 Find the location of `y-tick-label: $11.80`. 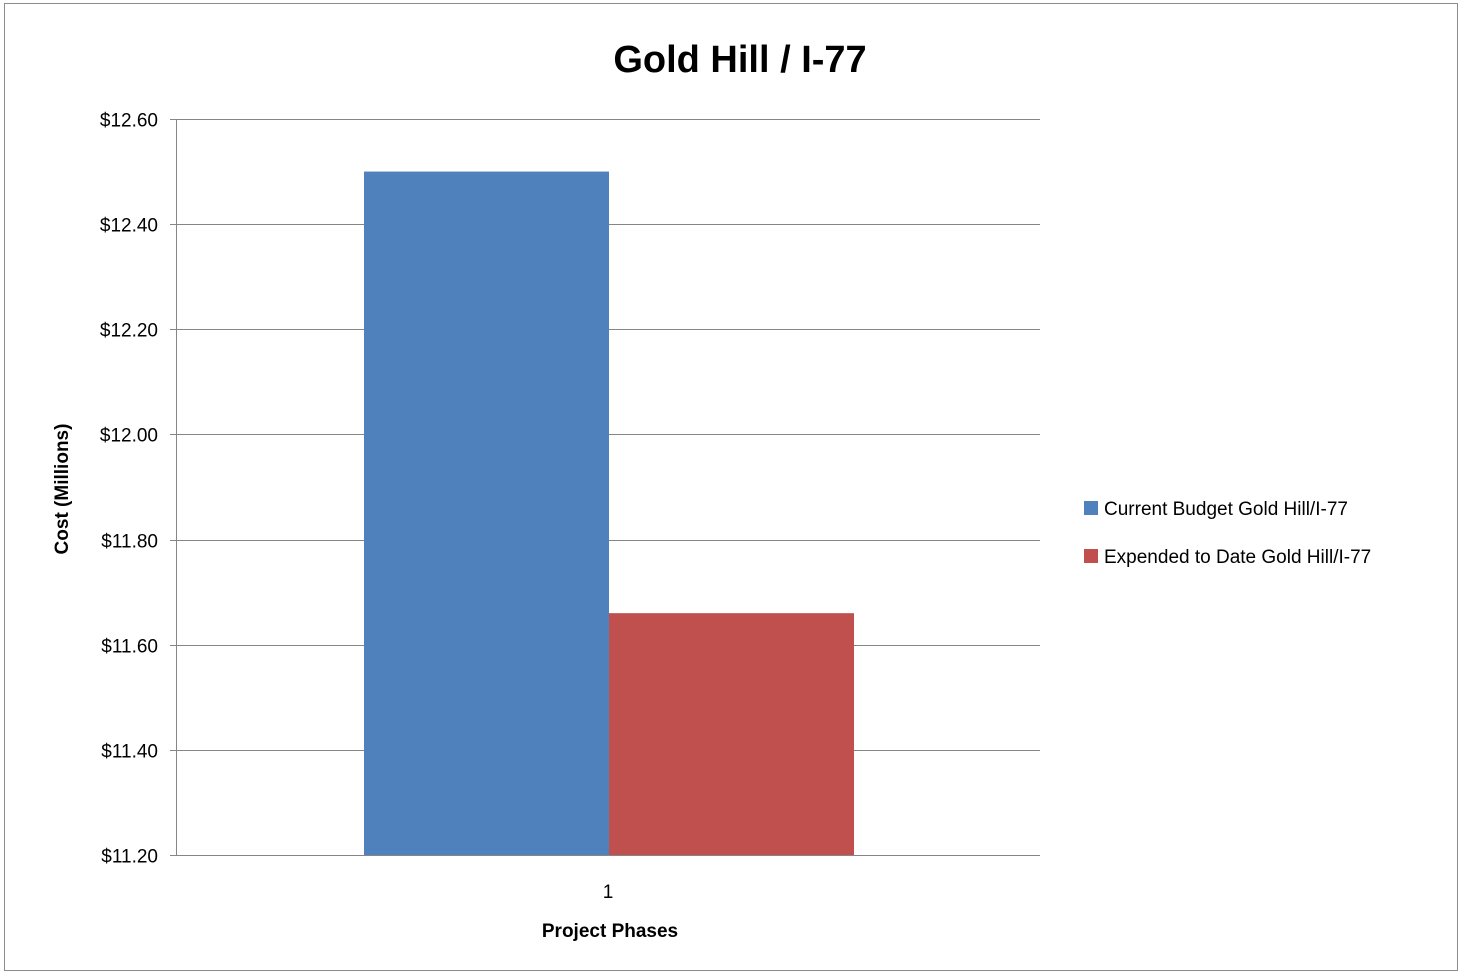

y-tick-label: $11.80 is located at coordinates (129, 542).